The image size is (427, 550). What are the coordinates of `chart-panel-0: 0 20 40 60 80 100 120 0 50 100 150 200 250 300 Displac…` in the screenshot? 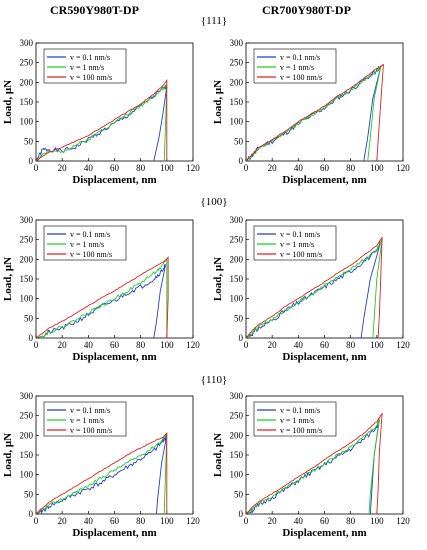 It's located at (101, 112).